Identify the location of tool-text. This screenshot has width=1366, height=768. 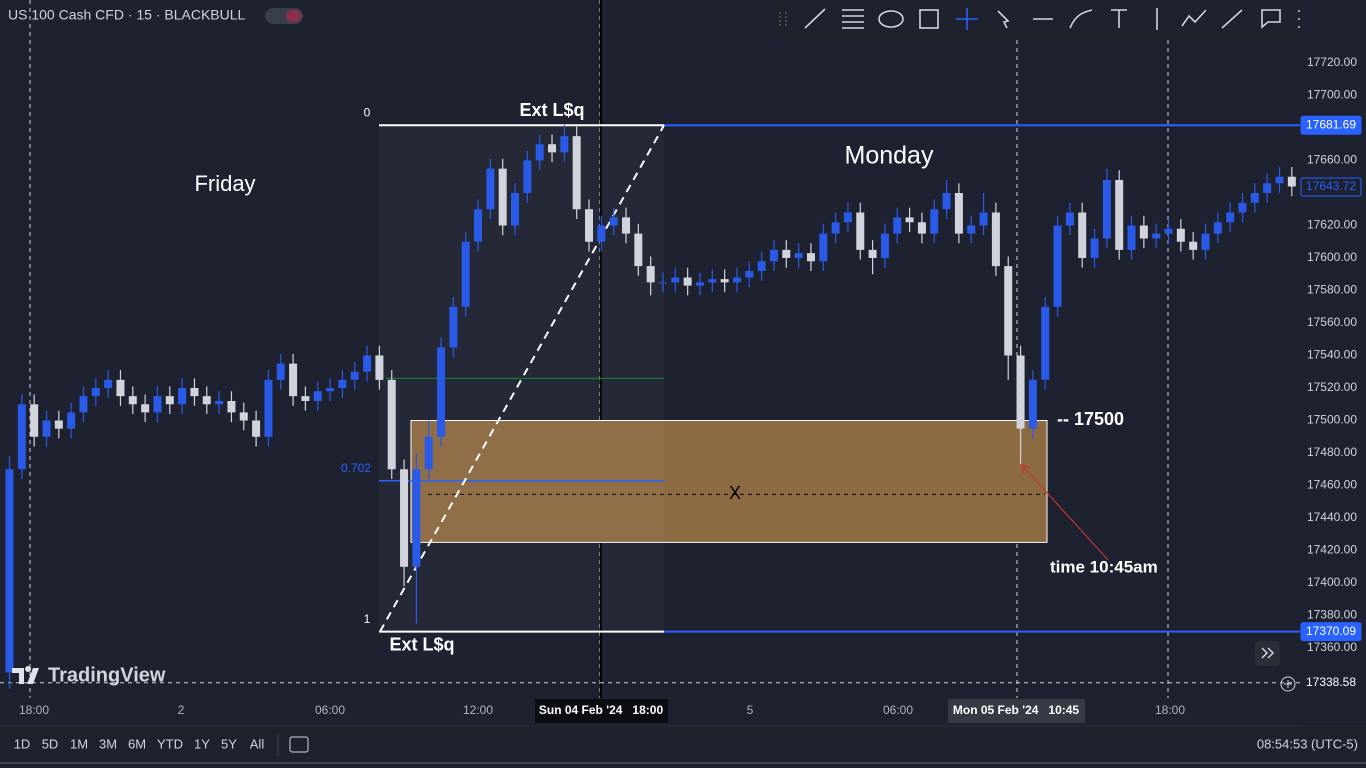
(1119, 18).